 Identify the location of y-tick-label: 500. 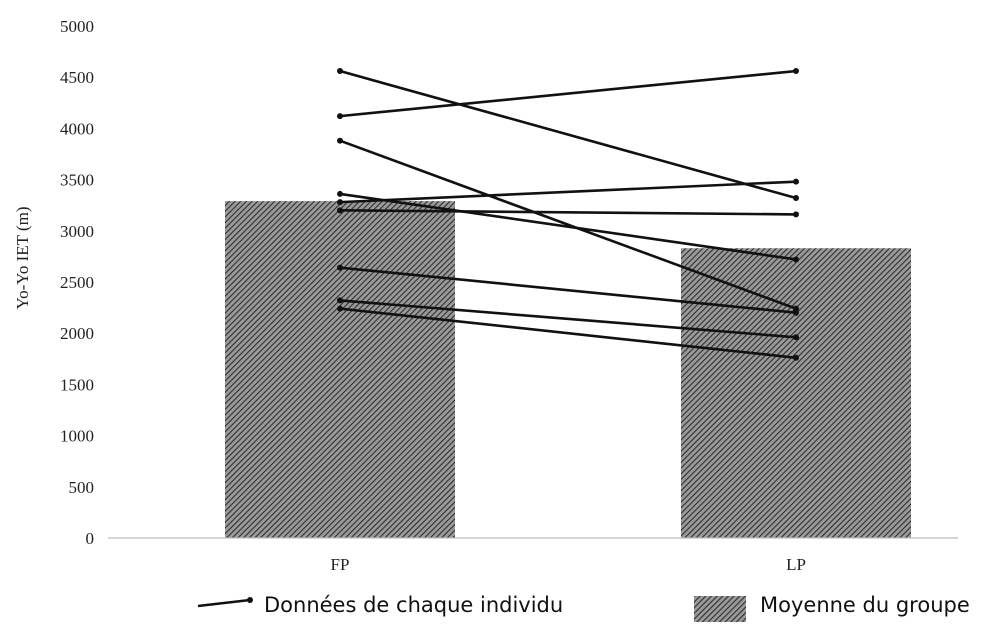
(82, 487).